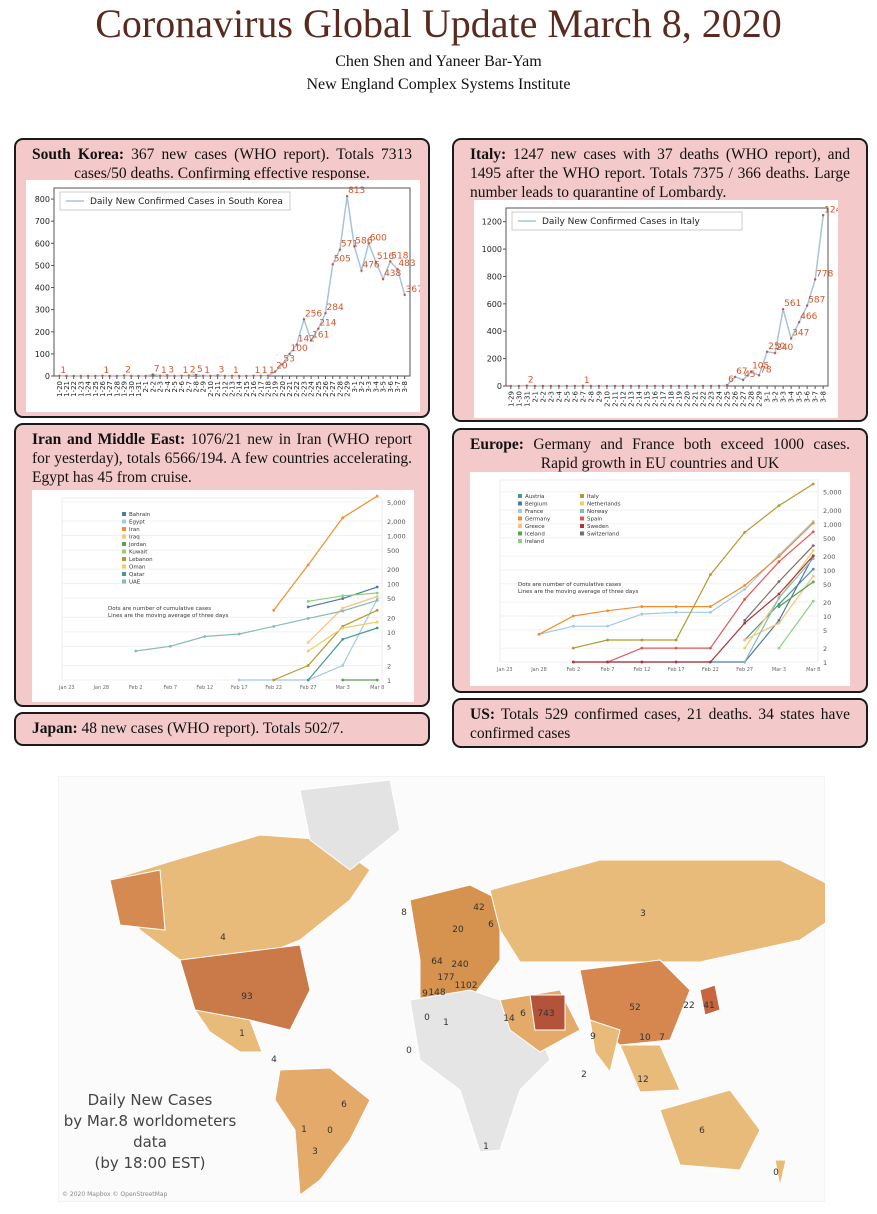 The image size is (877, 1214). I want to click on map-label: 6, so click(491, 925).